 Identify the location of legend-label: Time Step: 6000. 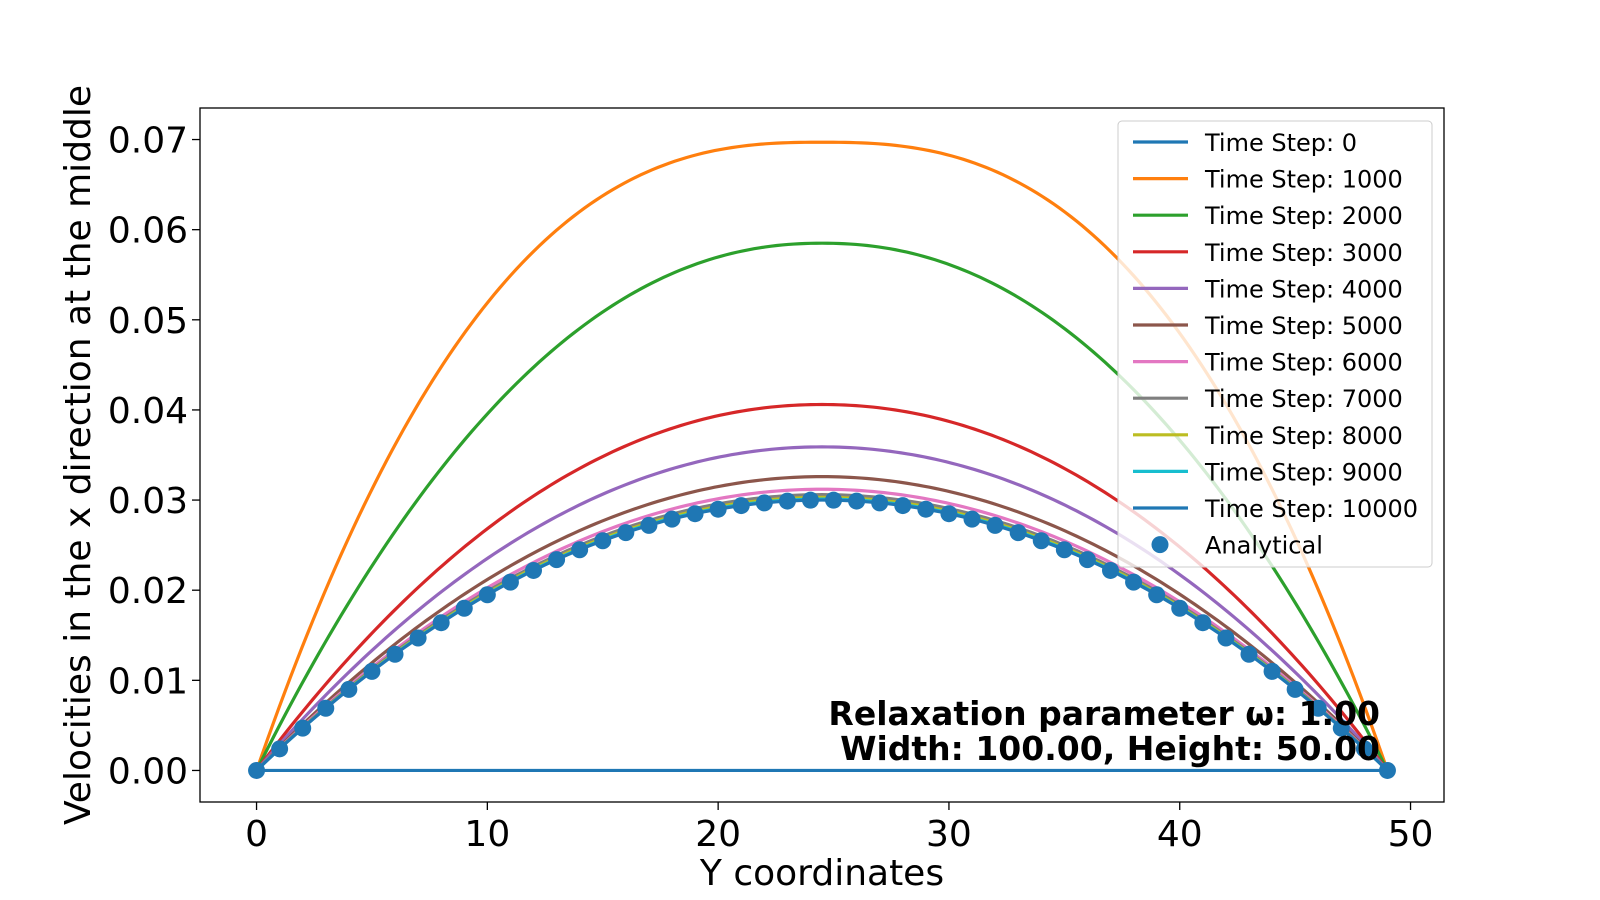
(1303, 363).